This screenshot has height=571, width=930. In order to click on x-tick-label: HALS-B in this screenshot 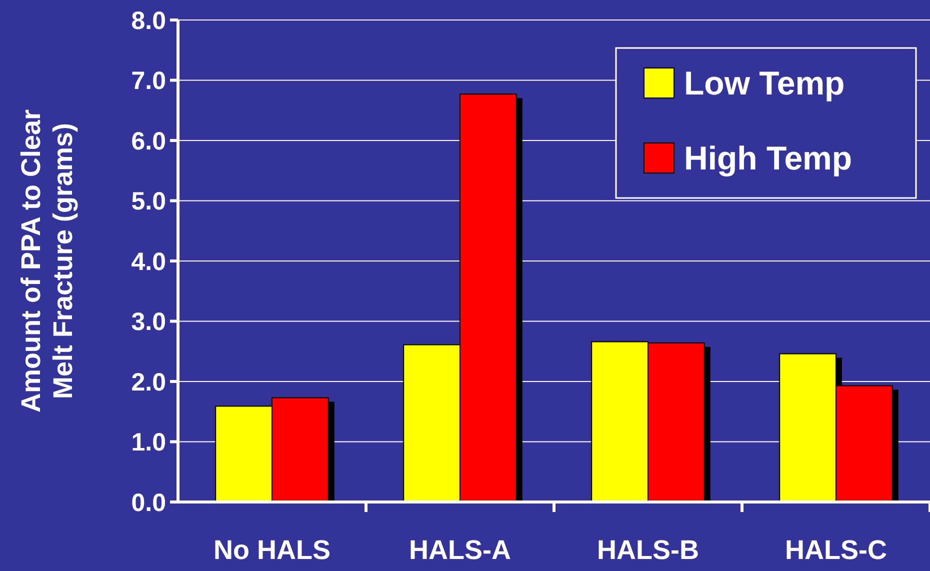, I will do `click(648, 550)`.